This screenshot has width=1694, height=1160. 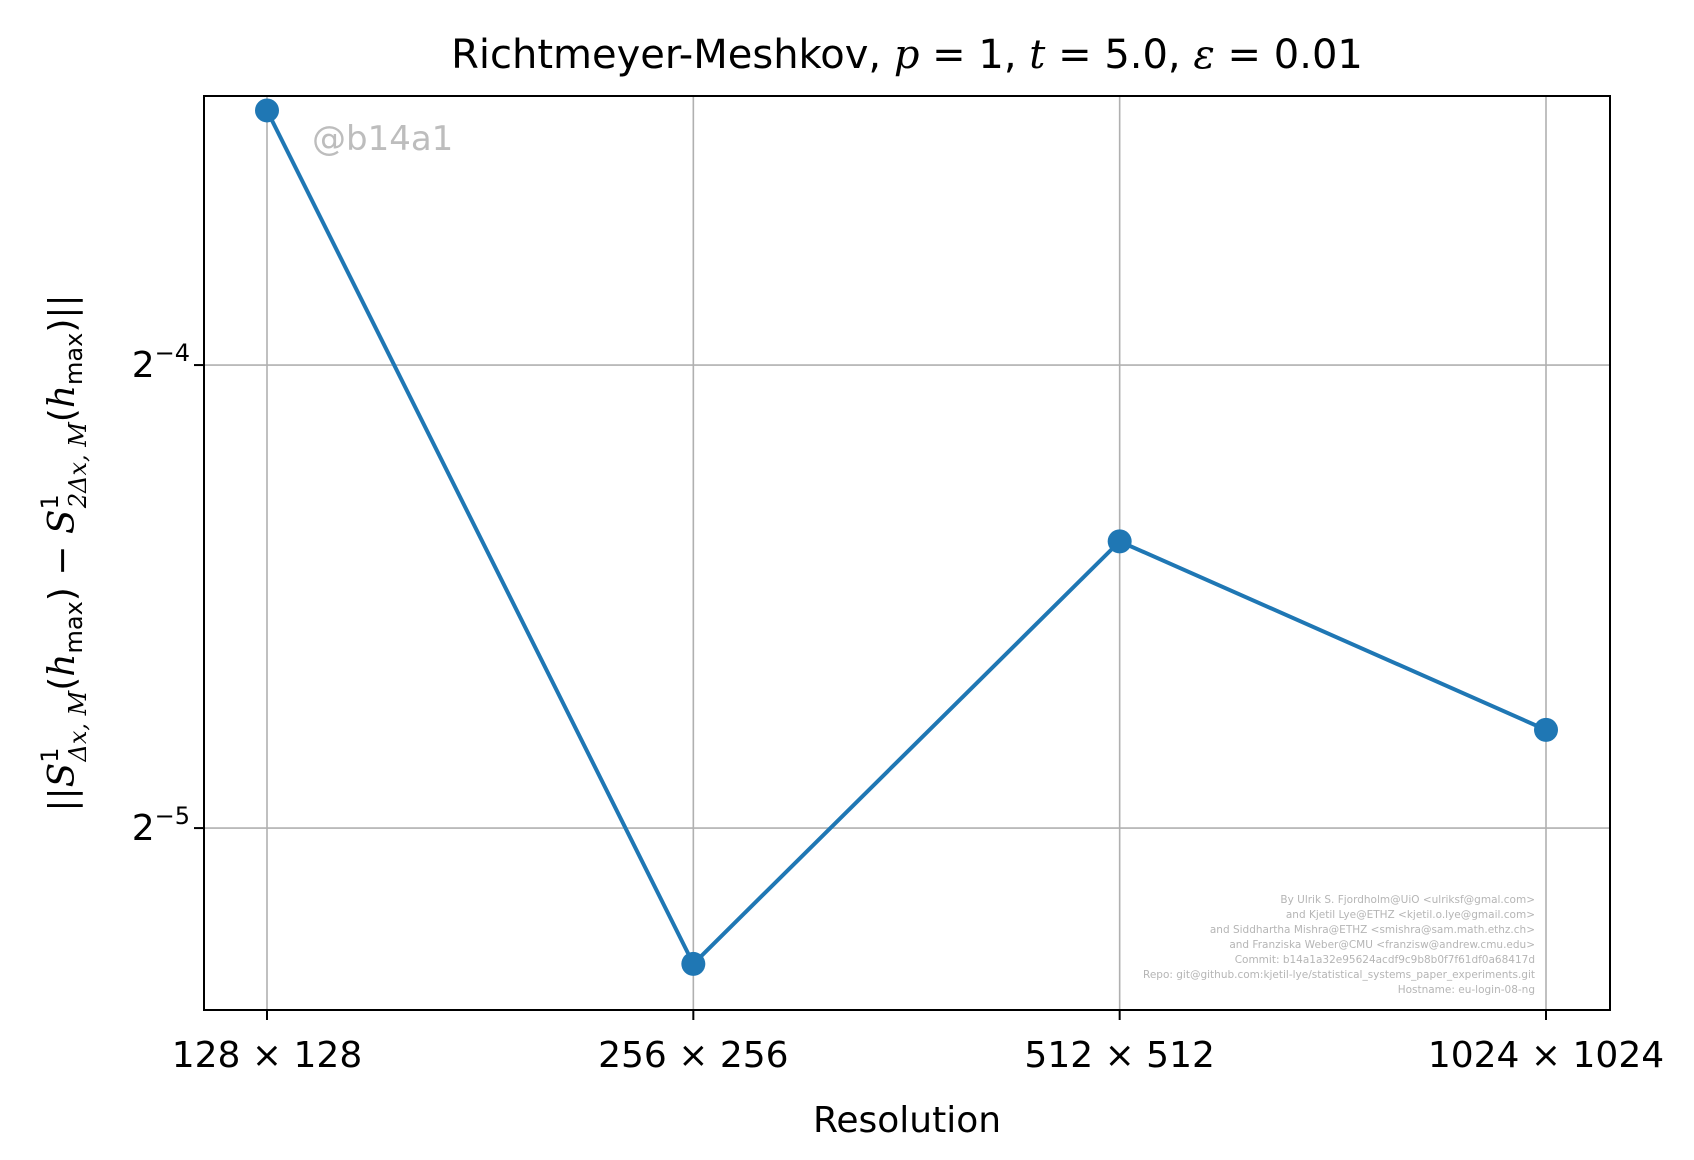 What do you see at coordinates (1037, 55) in the screenshot?
I see `title-t: t` at bounding box center [1037, 55].